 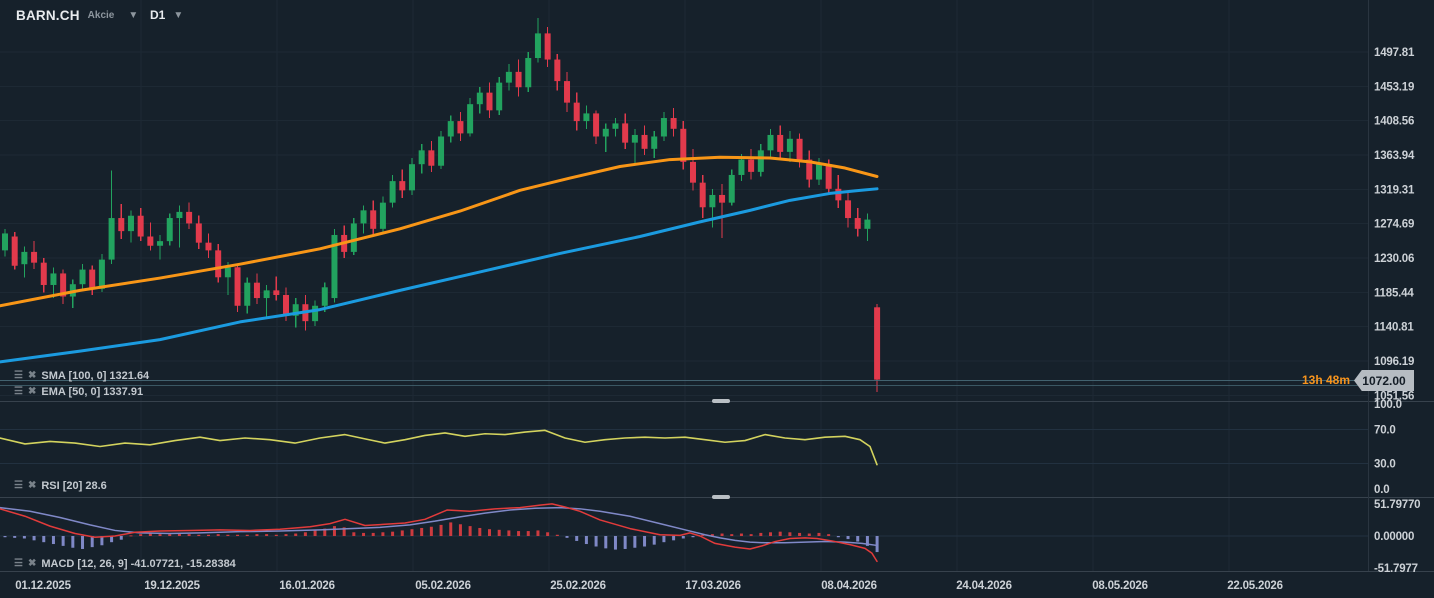 I want to click on indicator-row-ema: ☰ ✖ EMA [50, 0] 1337.91, so click(x=78, y=392).